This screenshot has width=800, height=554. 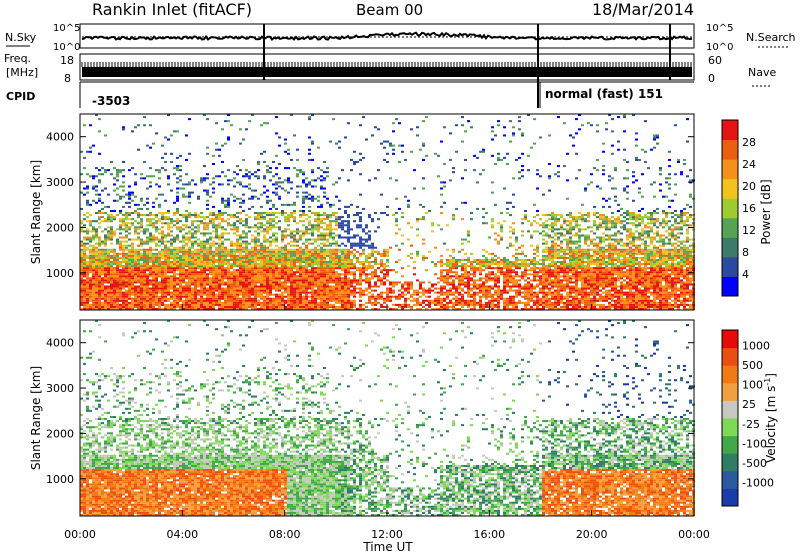 I want to click on cpid-row: CPID -3503 normal (fast) 151, so click(x=350, y=94).